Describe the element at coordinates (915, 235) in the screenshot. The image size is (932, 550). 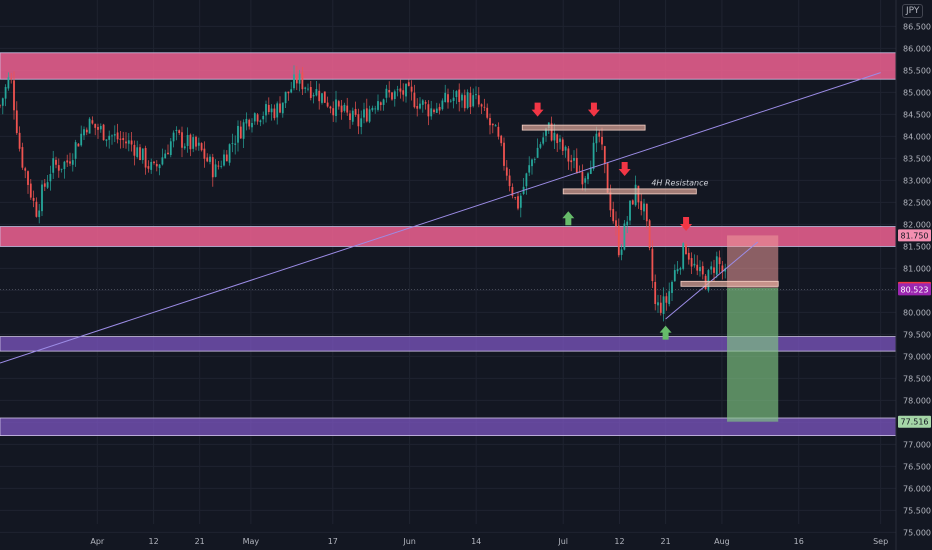
I see `price-label-text: 81.750` at that location.